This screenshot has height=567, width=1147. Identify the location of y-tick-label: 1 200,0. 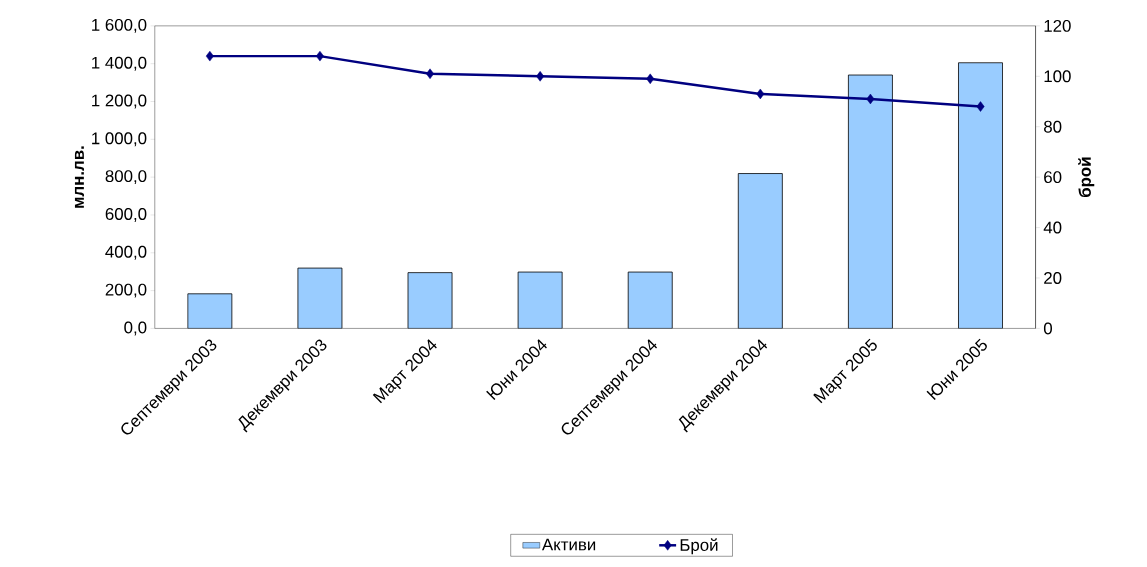
(119, 101).